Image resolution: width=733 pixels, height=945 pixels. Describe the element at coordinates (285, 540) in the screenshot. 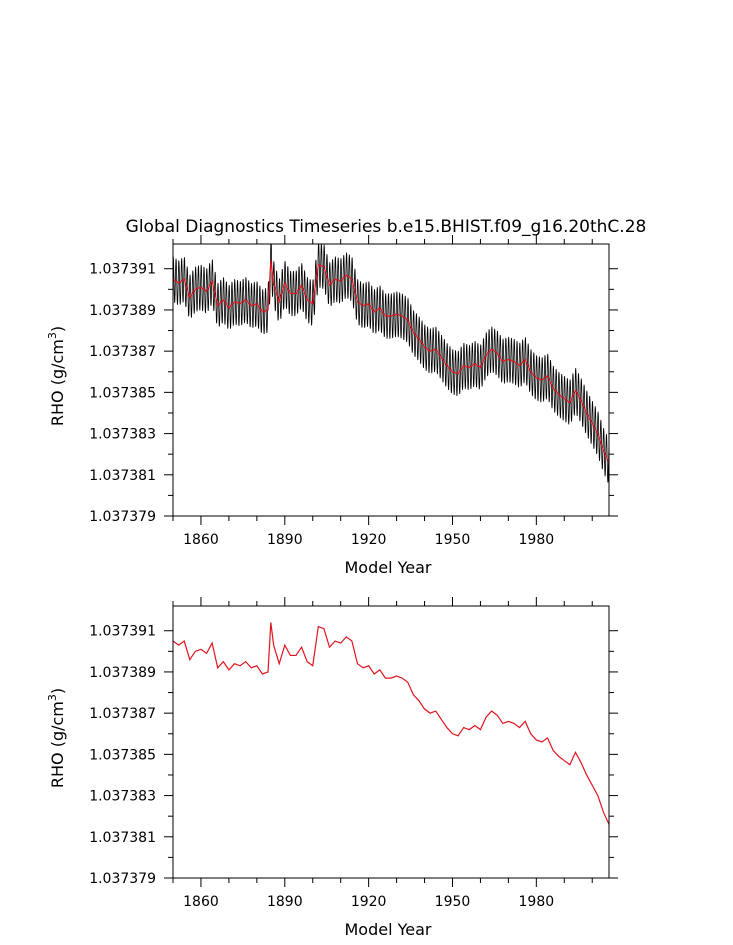

I see `top-x-tick-label: 1890` at that location.